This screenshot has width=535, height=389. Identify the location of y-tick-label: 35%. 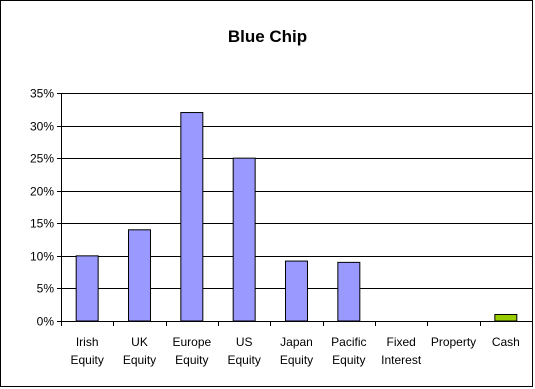
(42, 94).